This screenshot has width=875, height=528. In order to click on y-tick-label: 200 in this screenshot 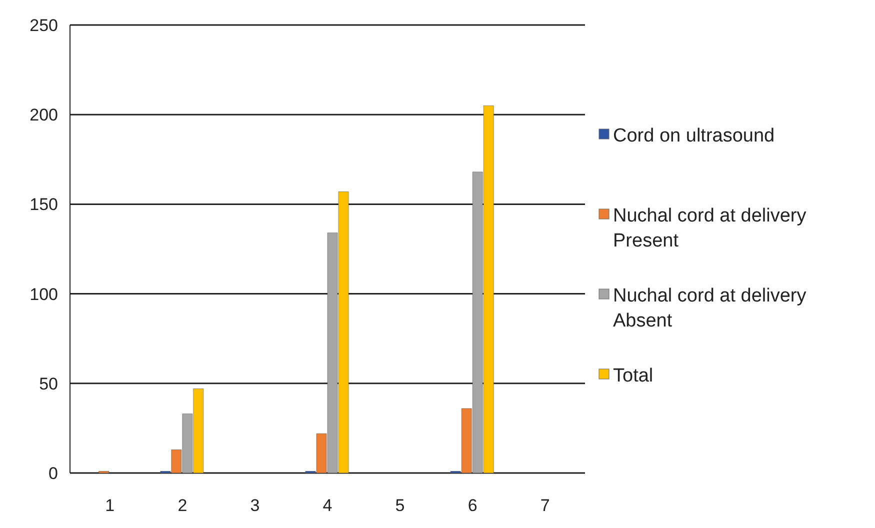, I will do `click(44, 115)`.